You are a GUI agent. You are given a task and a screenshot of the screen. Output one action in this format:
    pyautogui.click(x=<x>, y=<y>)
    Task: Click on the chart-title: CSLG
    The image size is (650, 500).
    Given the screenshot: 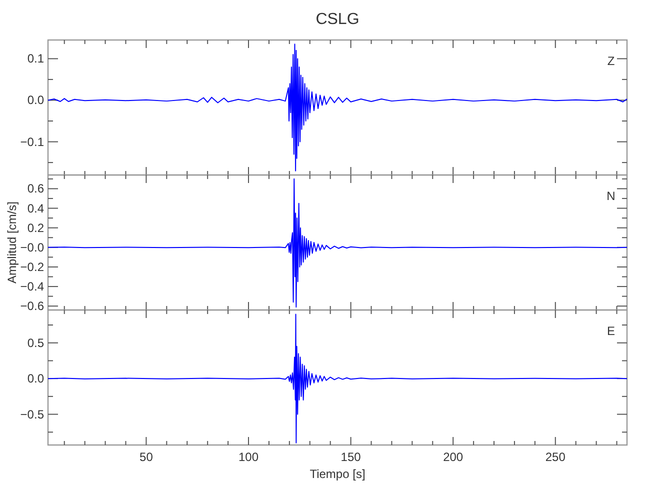 What is the action you would take?
    pyautogui.click(x=338, y=19)
    